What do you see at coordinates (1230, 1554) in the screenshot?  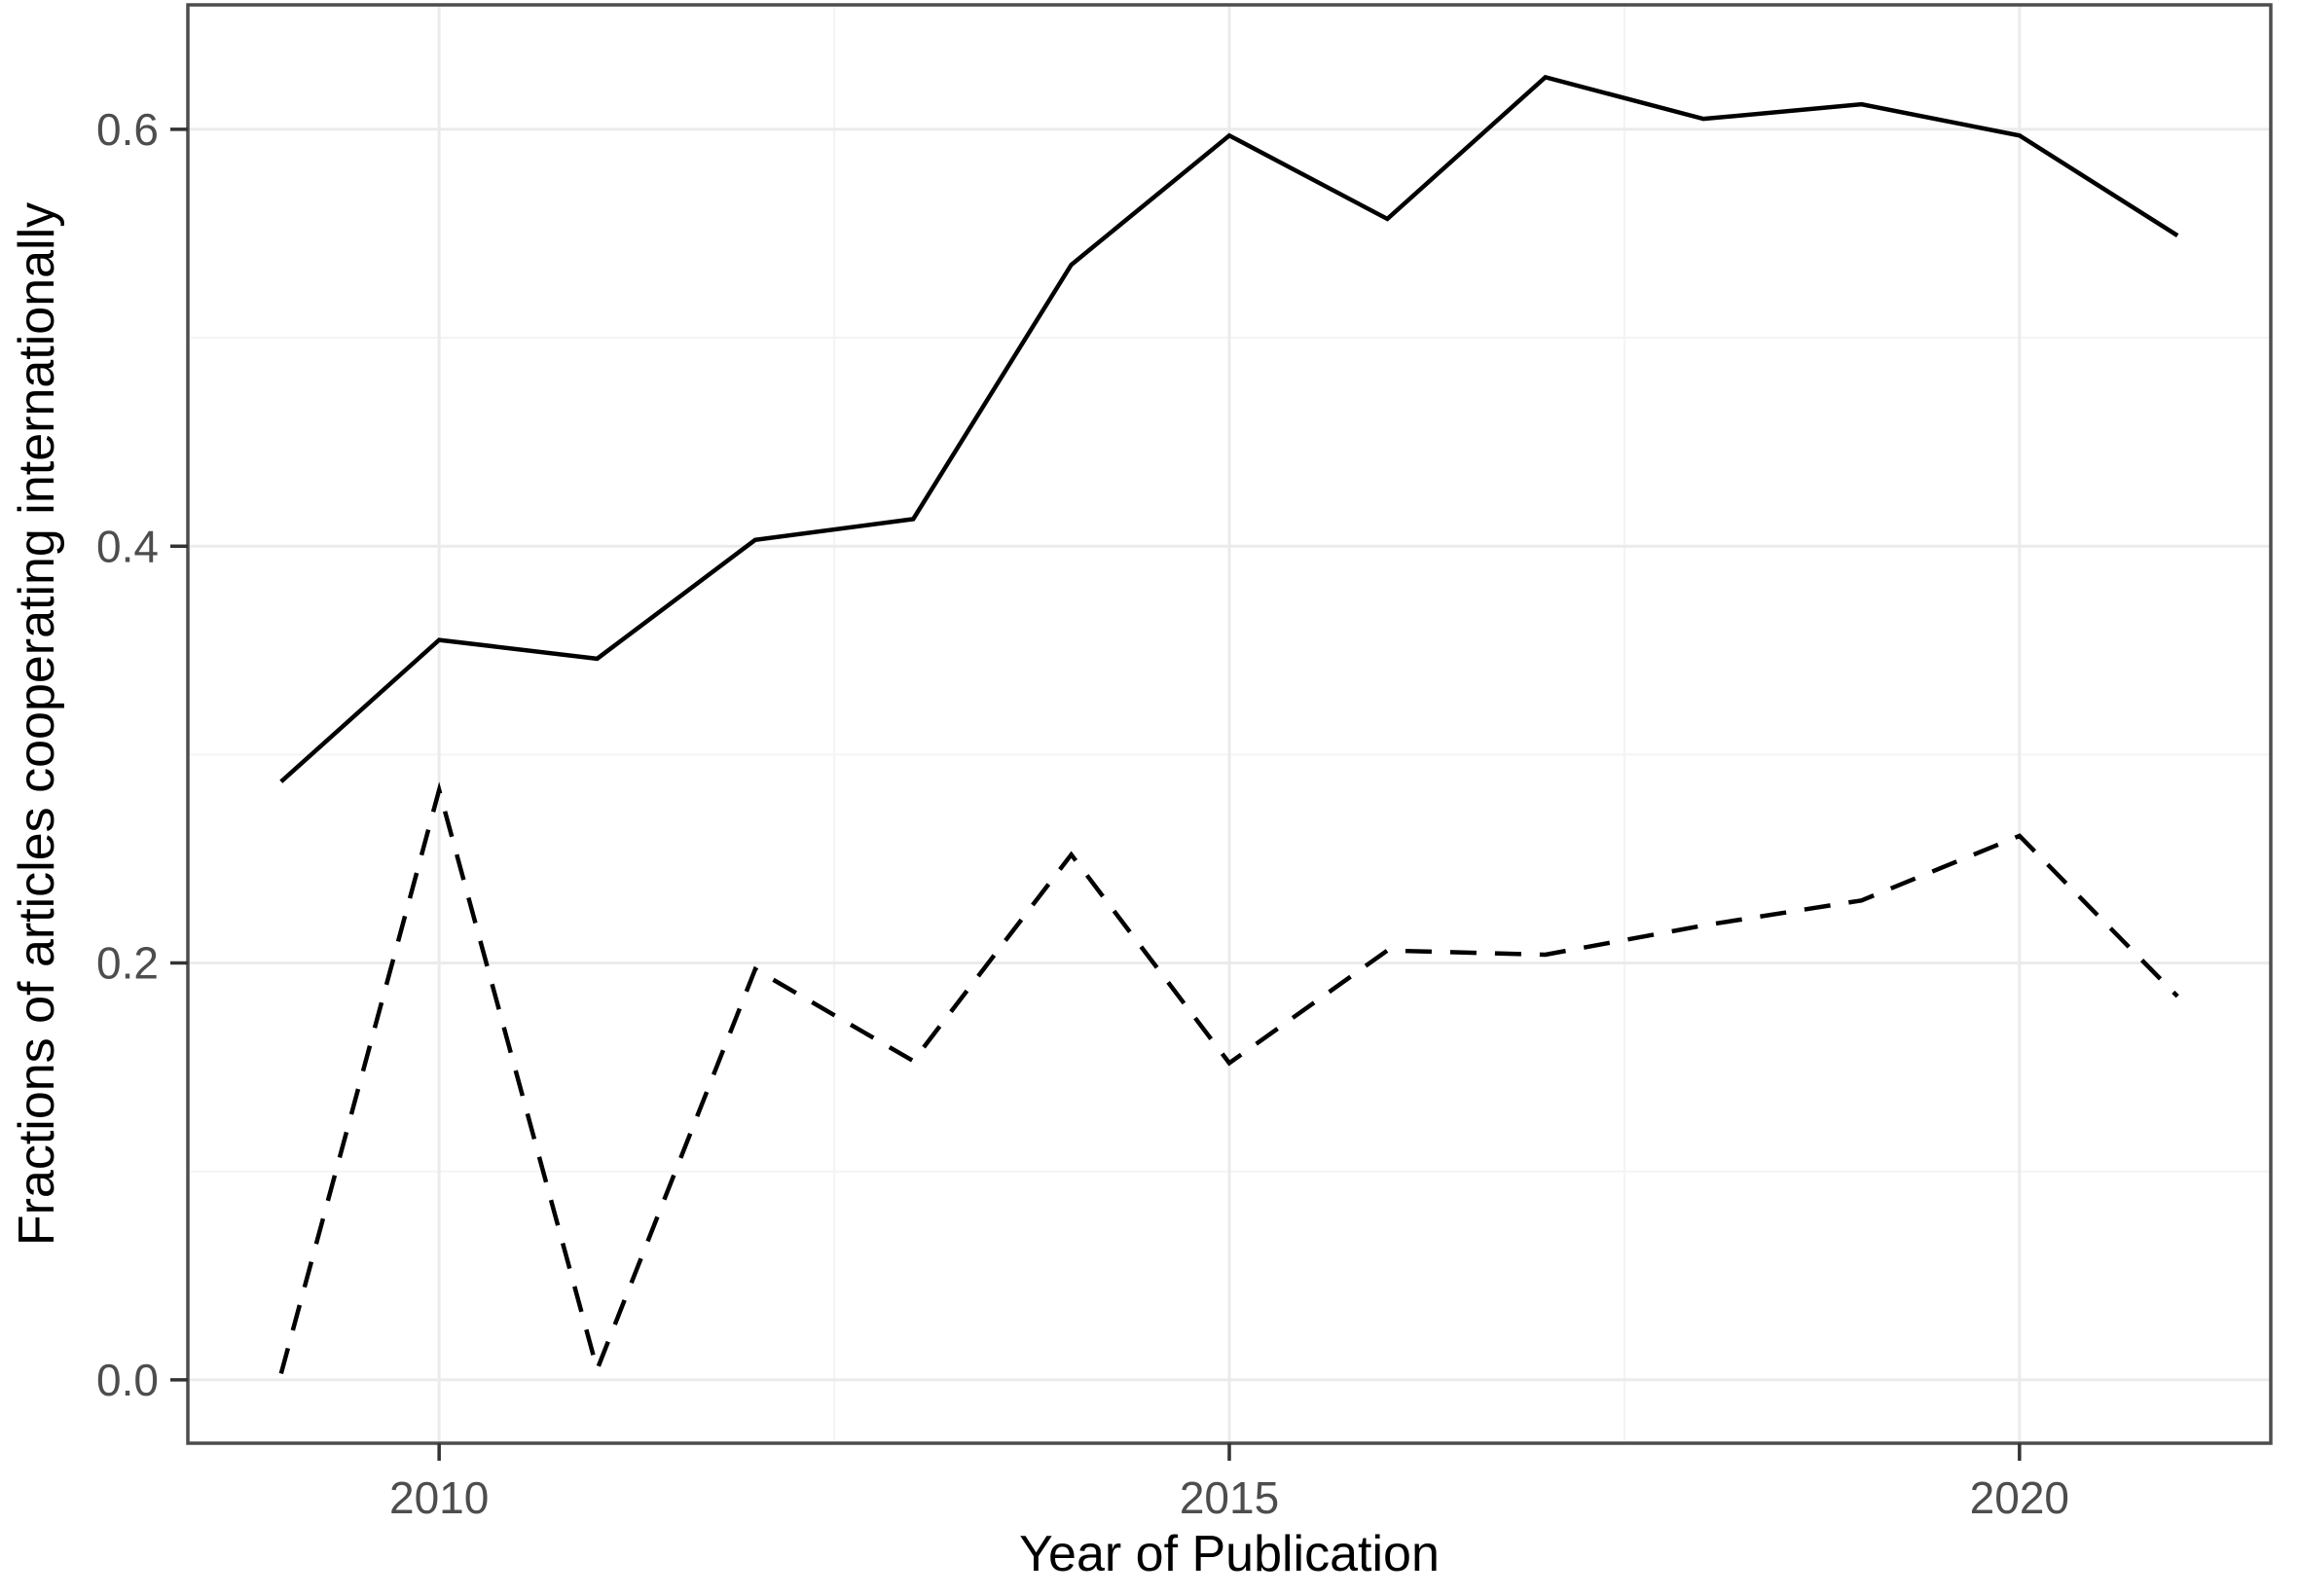 I see `x-axis-title: Year of Publication` at bounding box center [1230, 1554].